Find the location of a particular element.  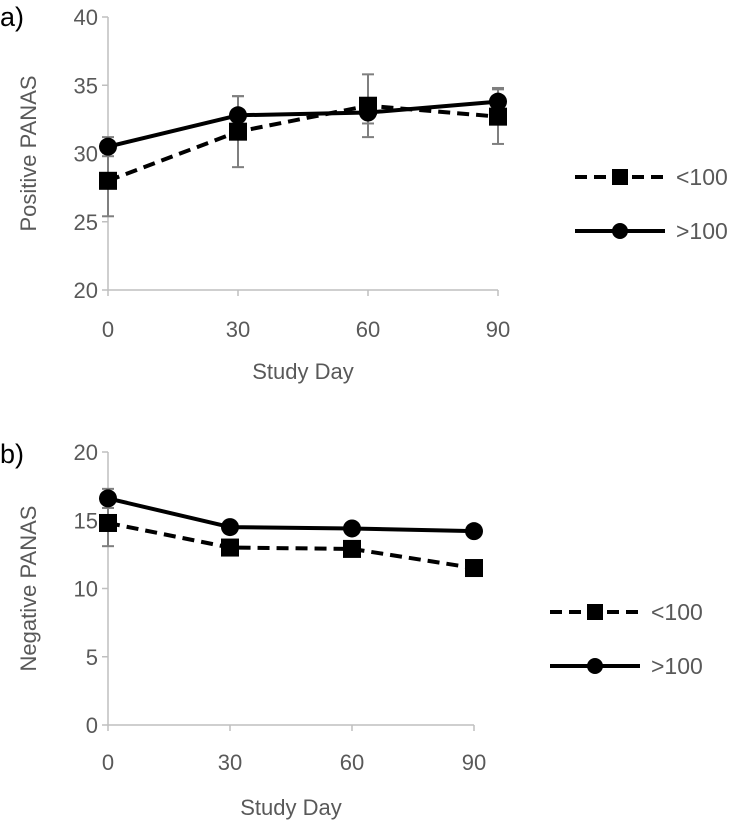

panel-label: a) is located at coordinates (12, 17).